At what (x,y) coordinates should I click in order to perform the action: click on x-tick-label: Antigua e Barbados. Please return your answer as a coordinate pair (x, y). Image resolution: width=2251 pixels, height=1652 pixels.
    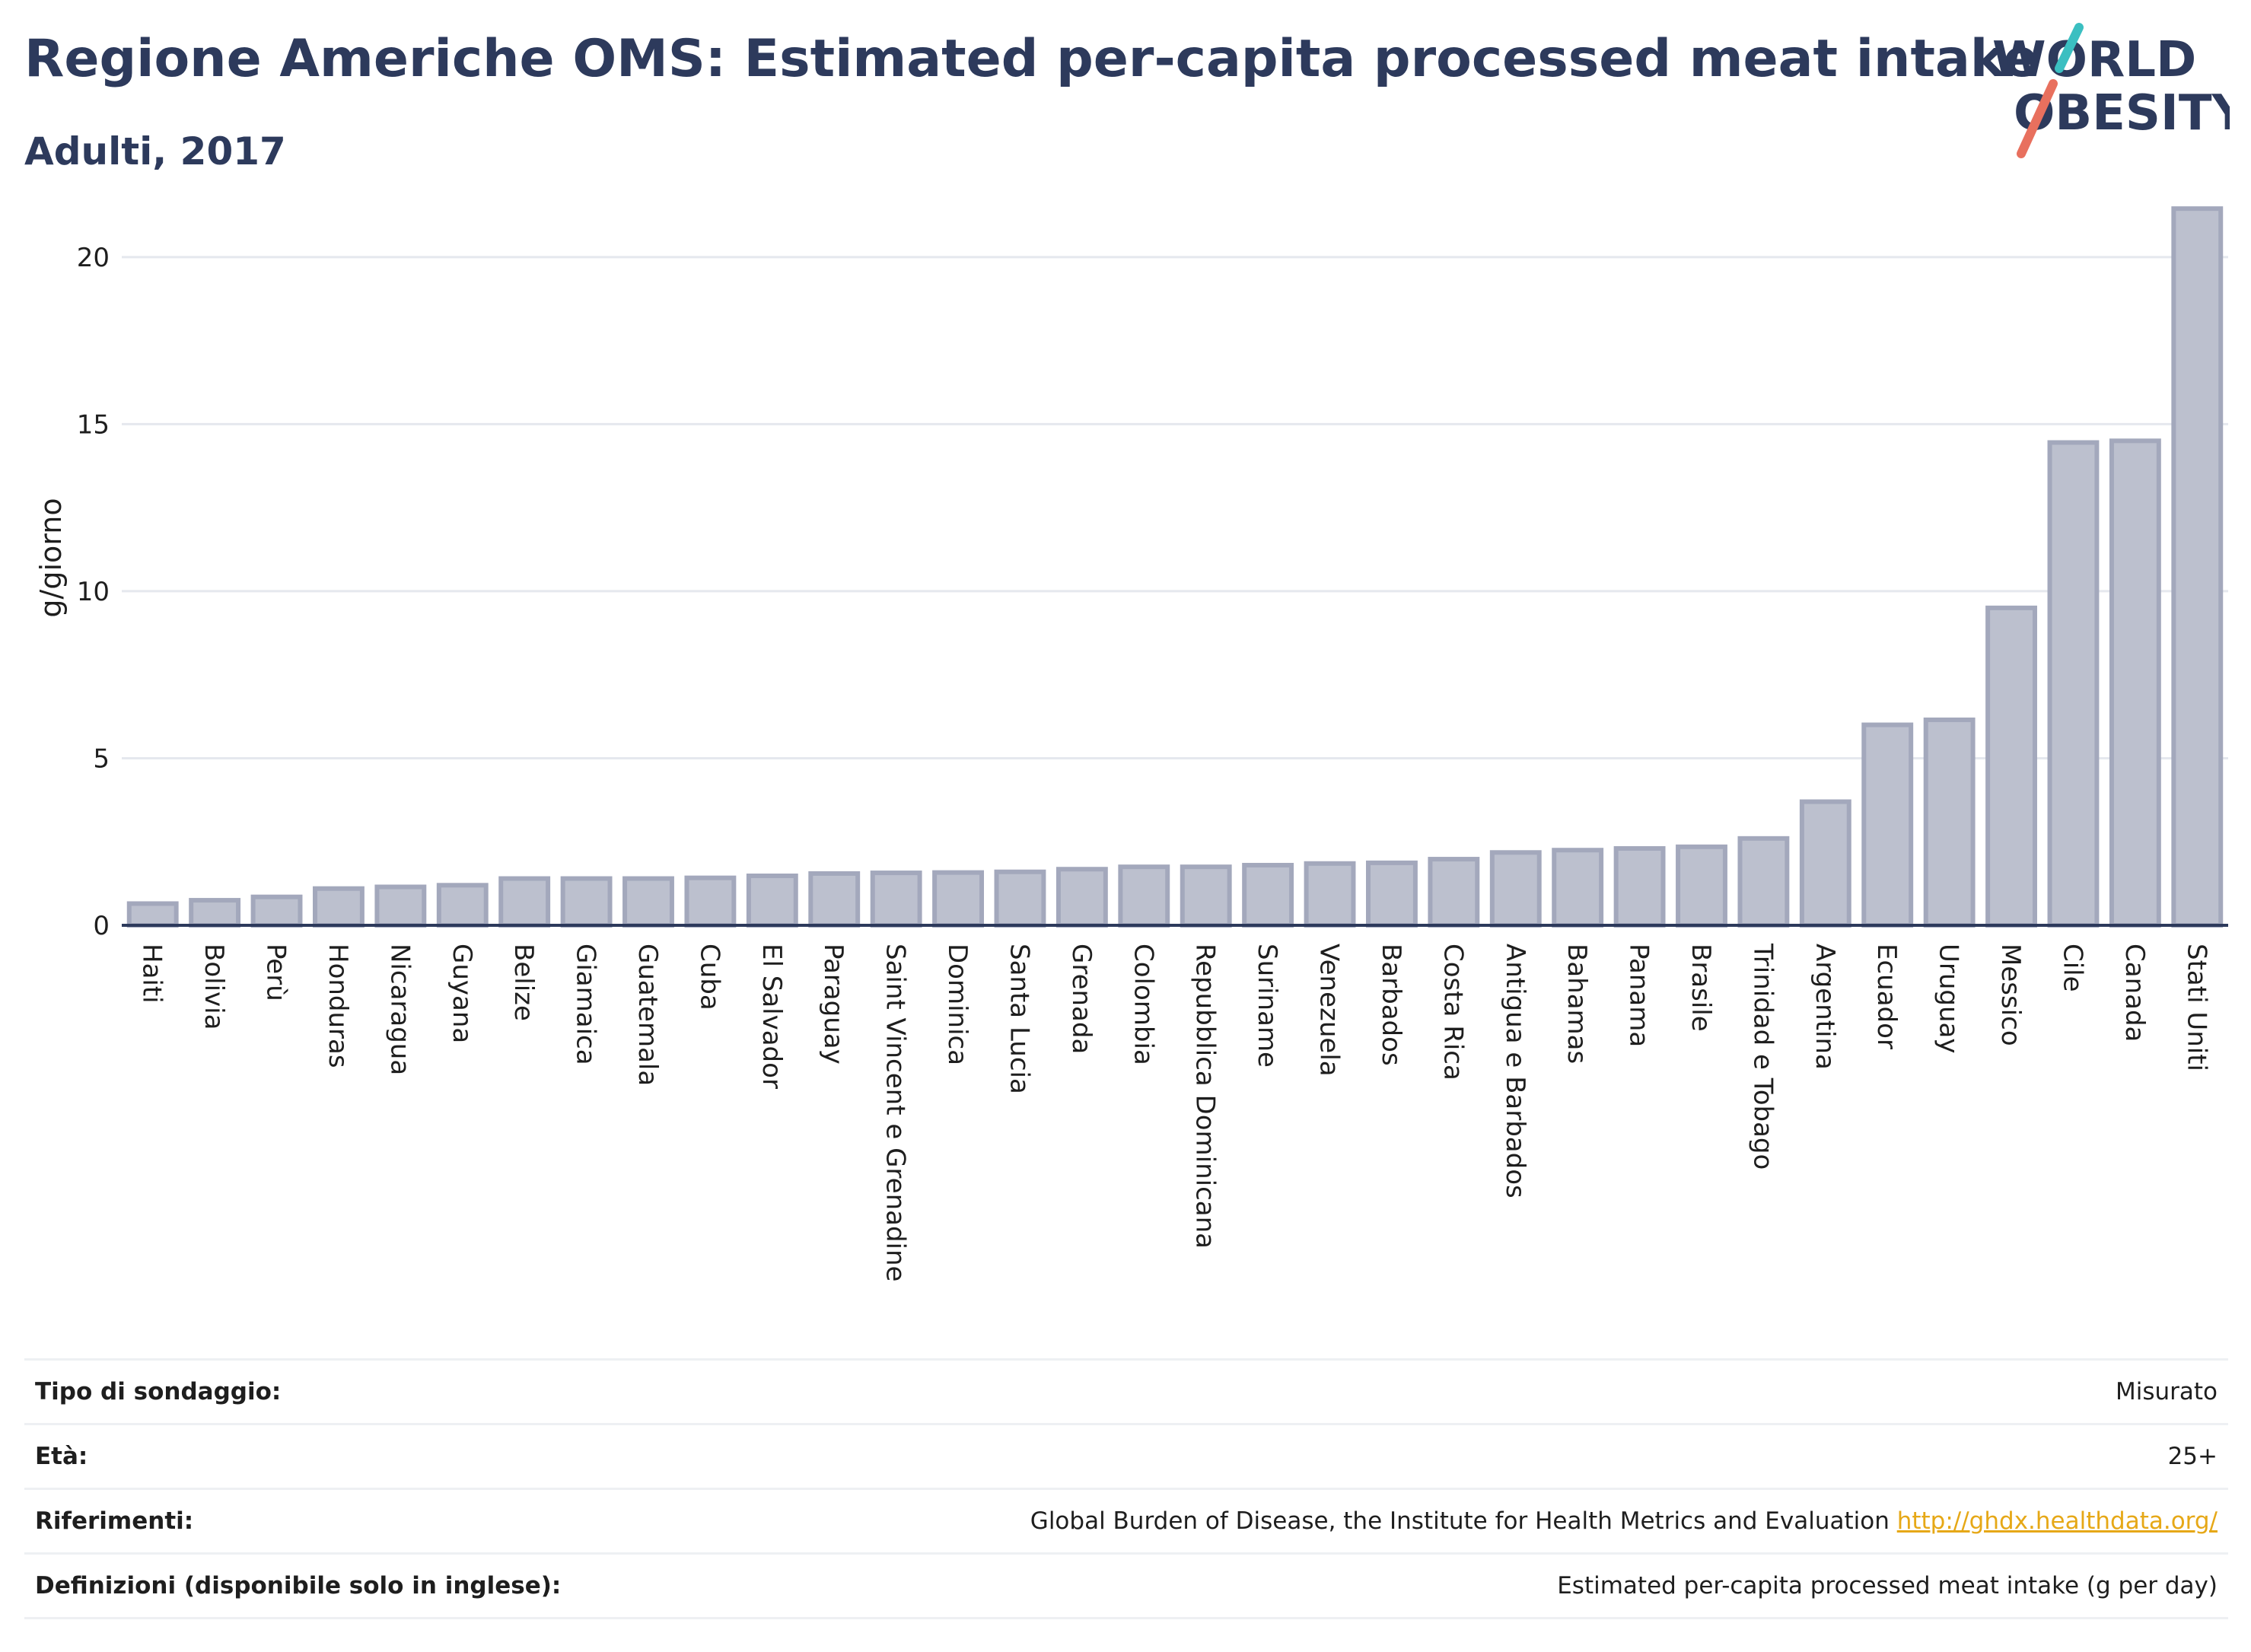
    Looking at the image, I should click on (1515, 1071).